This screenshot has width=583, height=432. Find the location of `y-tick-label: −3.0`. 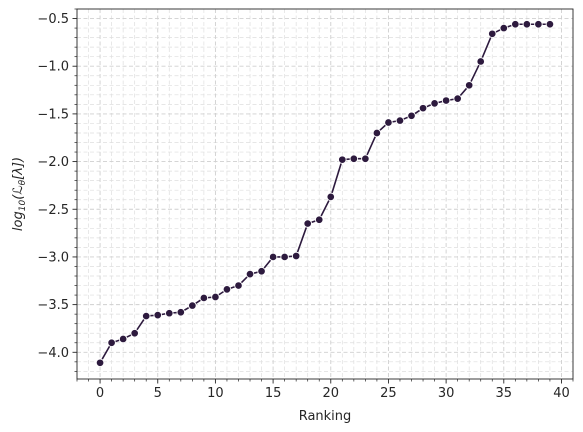

y-tick-label: −3.0 is located at coordinates (53, 257).